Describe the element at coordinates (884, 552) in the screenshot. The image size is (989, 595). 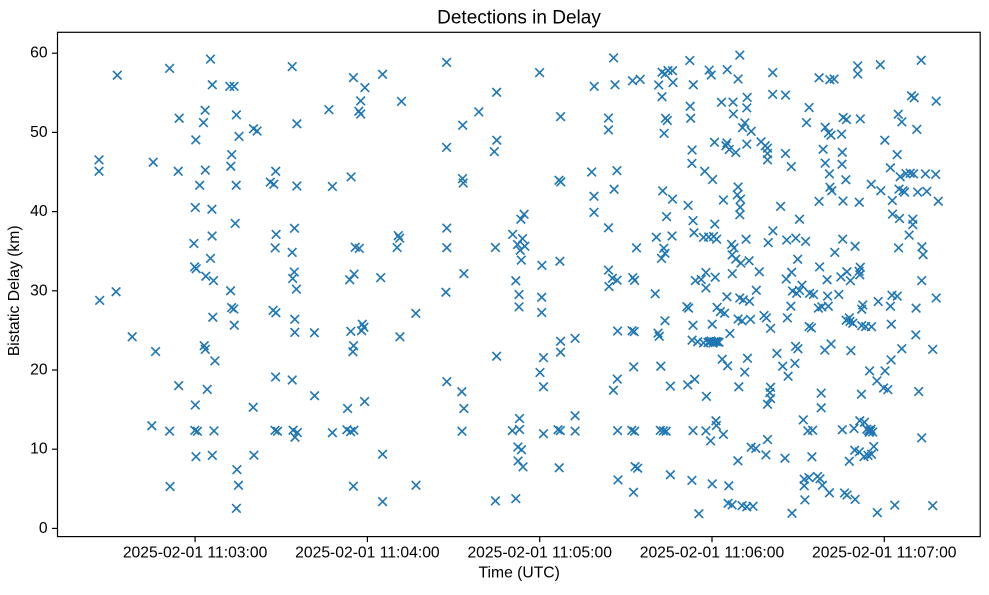
I see `svg-text: 2025-02-01 11:07:00` at that location.